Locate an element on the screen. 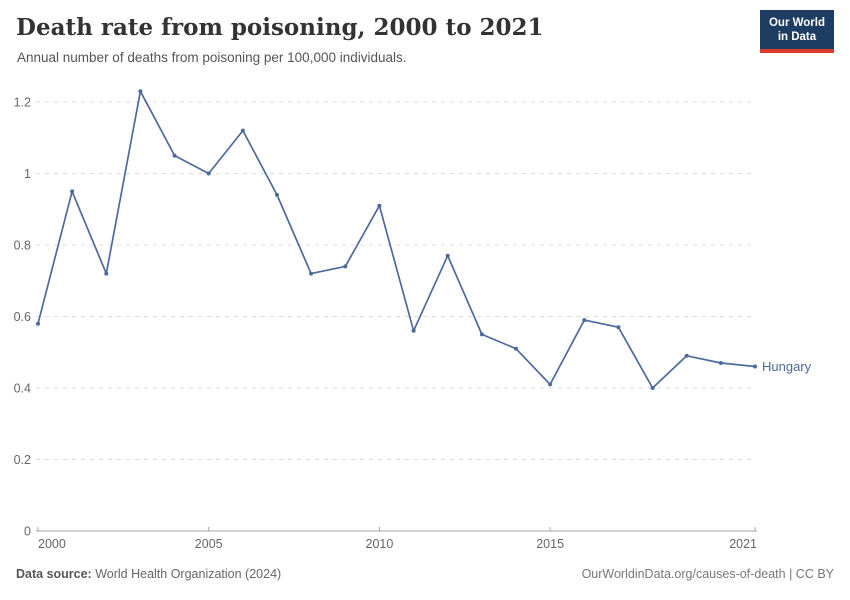 Image resolution: width=850 pixels, height=600 pixels. y-tick-label: 0.2 is located at coordinates (22, 460).